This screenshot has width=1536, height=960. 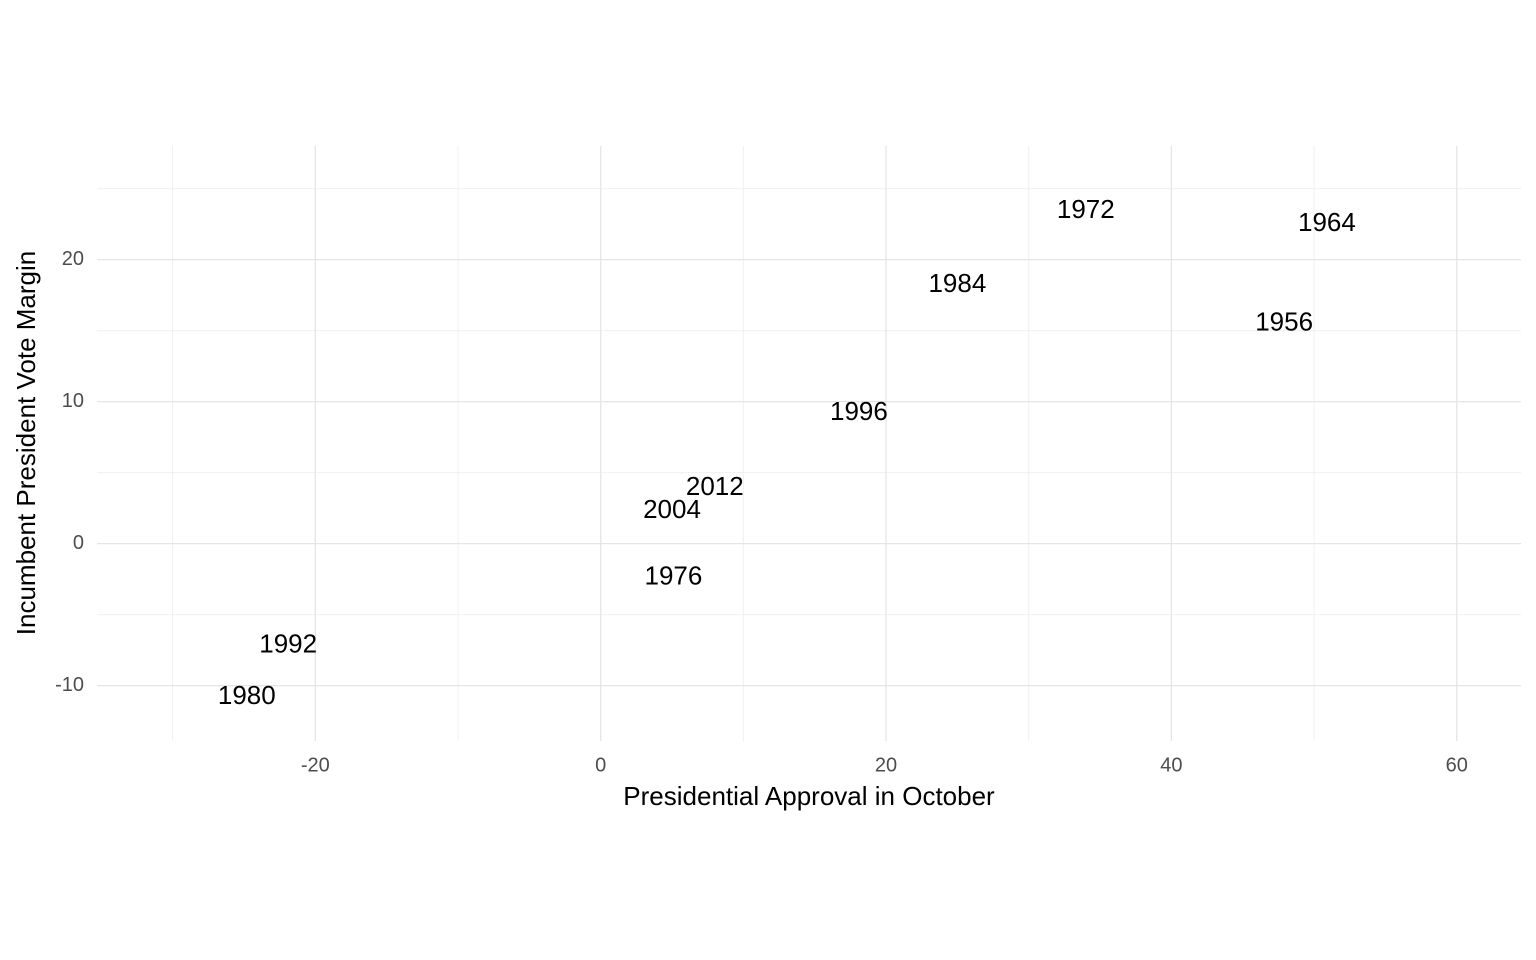 I want to click on point-label: 1976, so click(x=674, y=576).